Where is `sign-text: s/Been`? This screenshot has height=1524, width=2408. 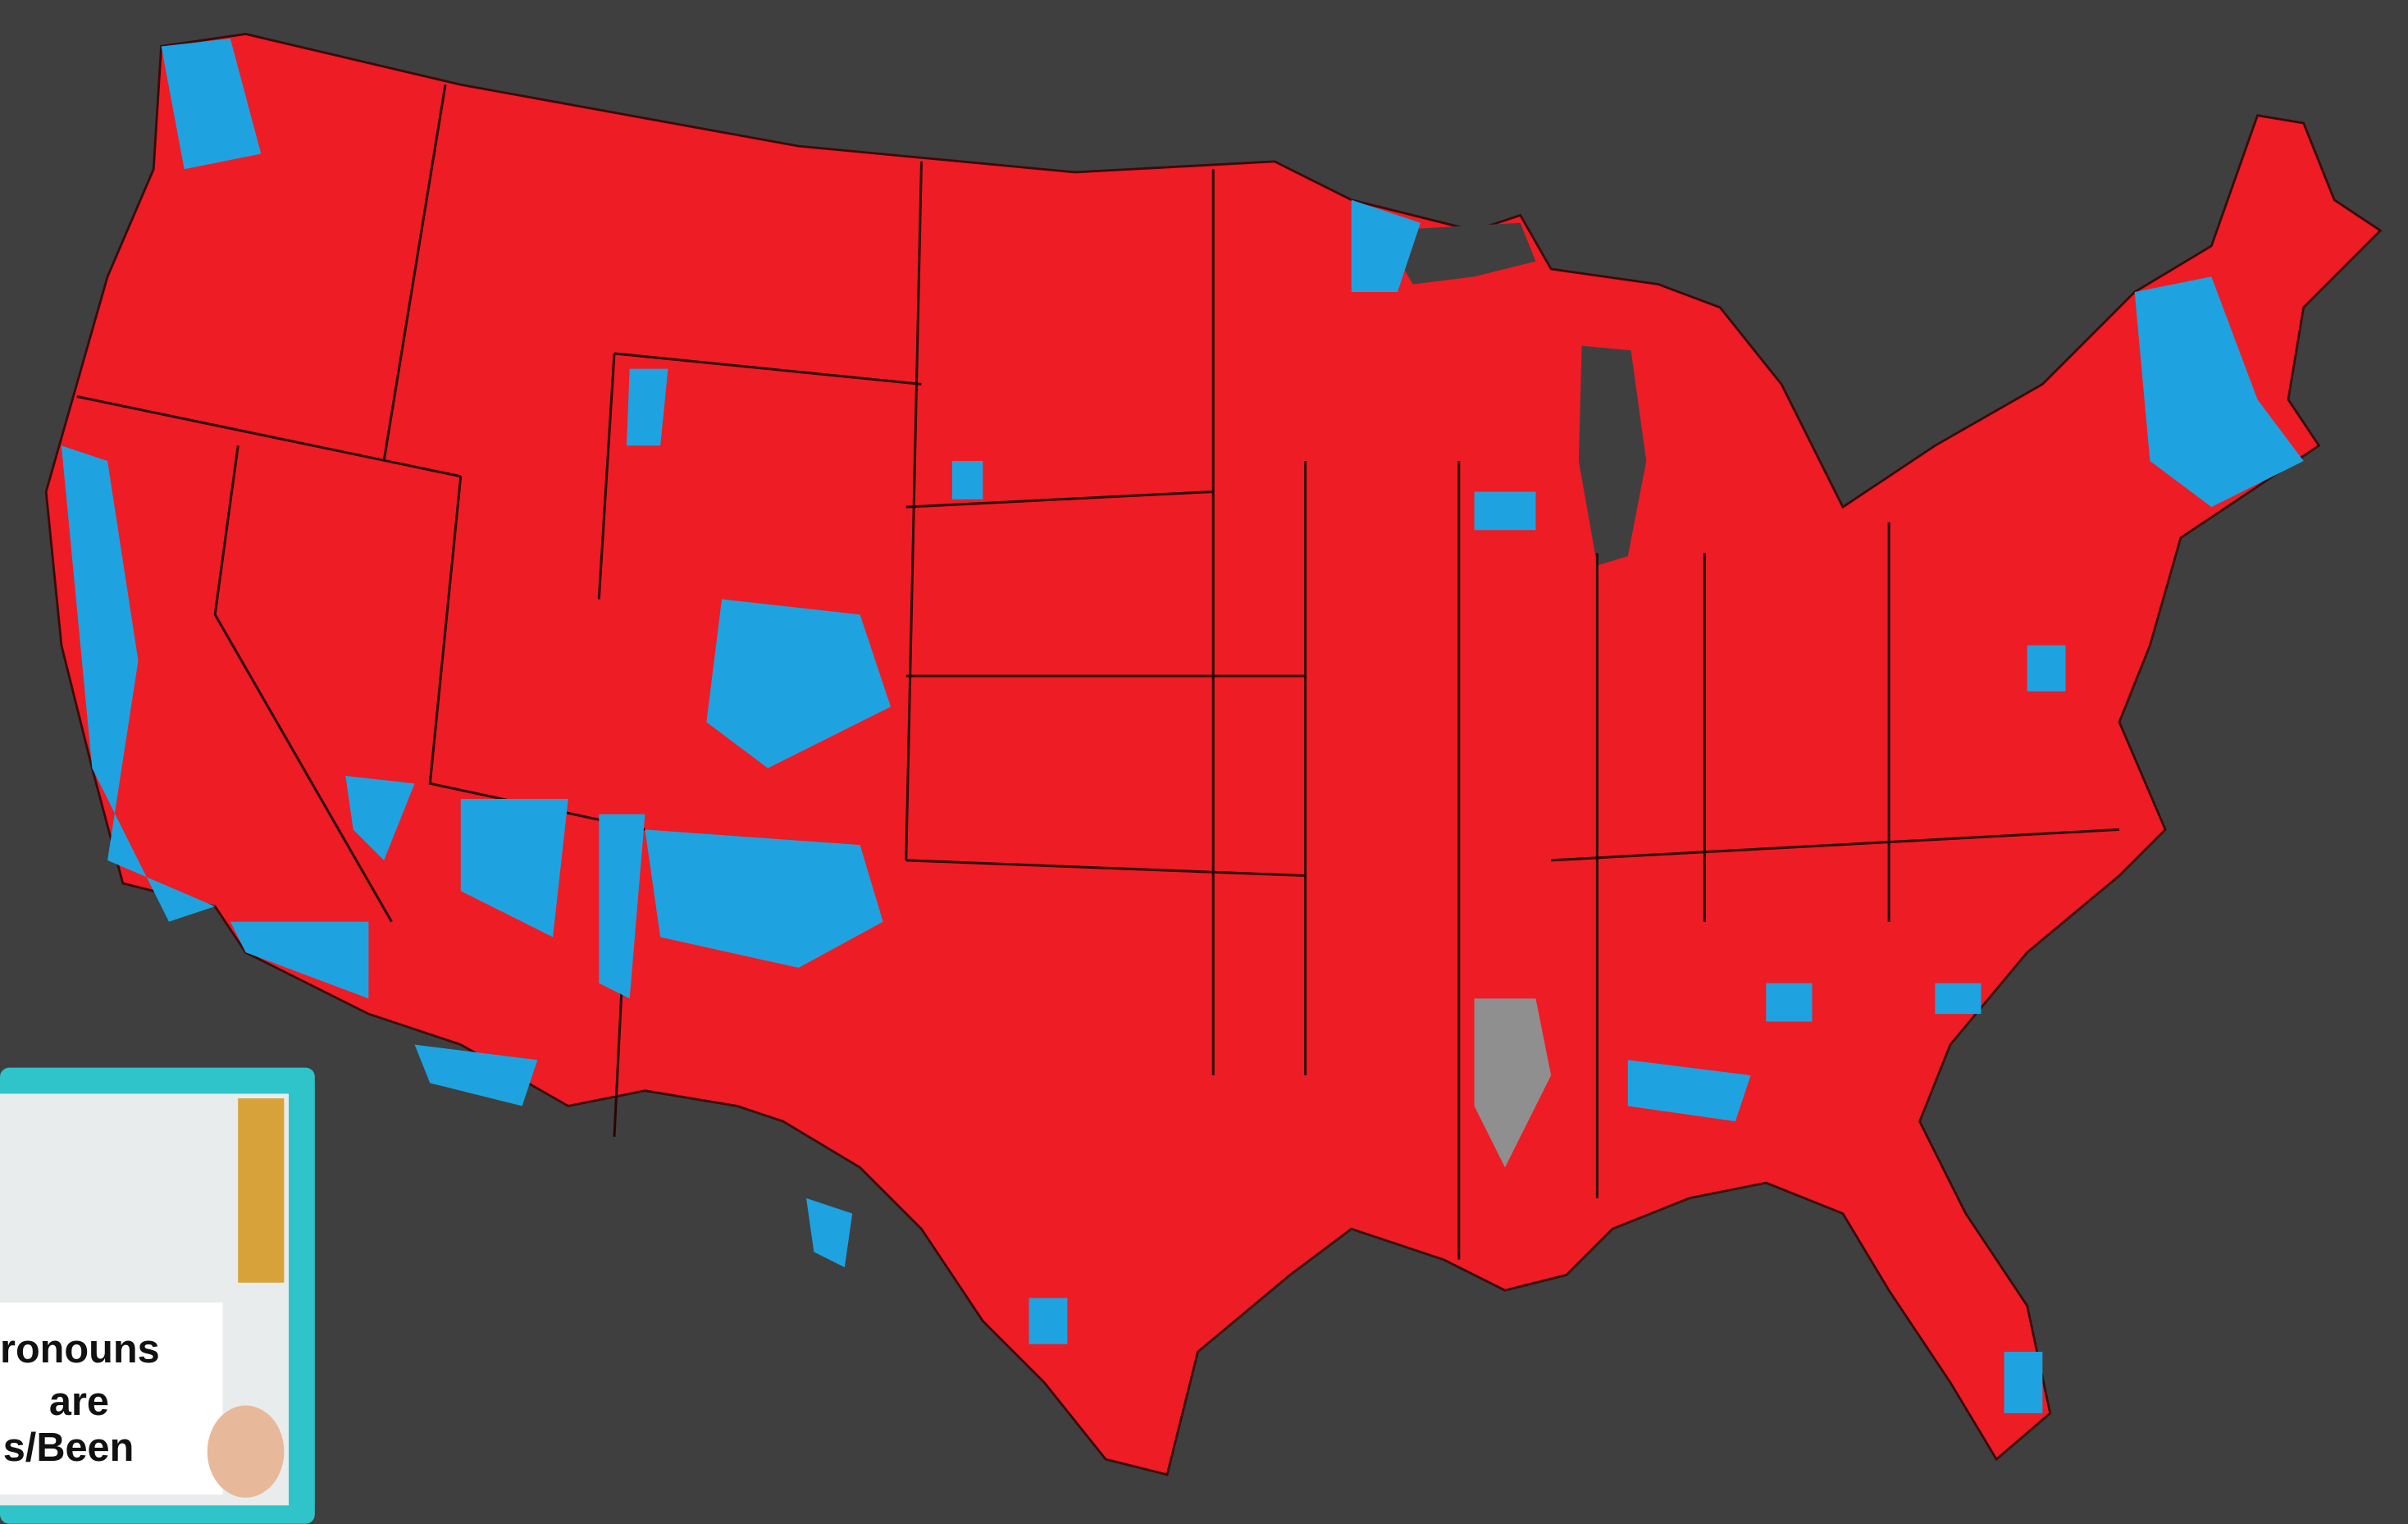 sign-text: s/Been is located at coordinates (69, 1448).